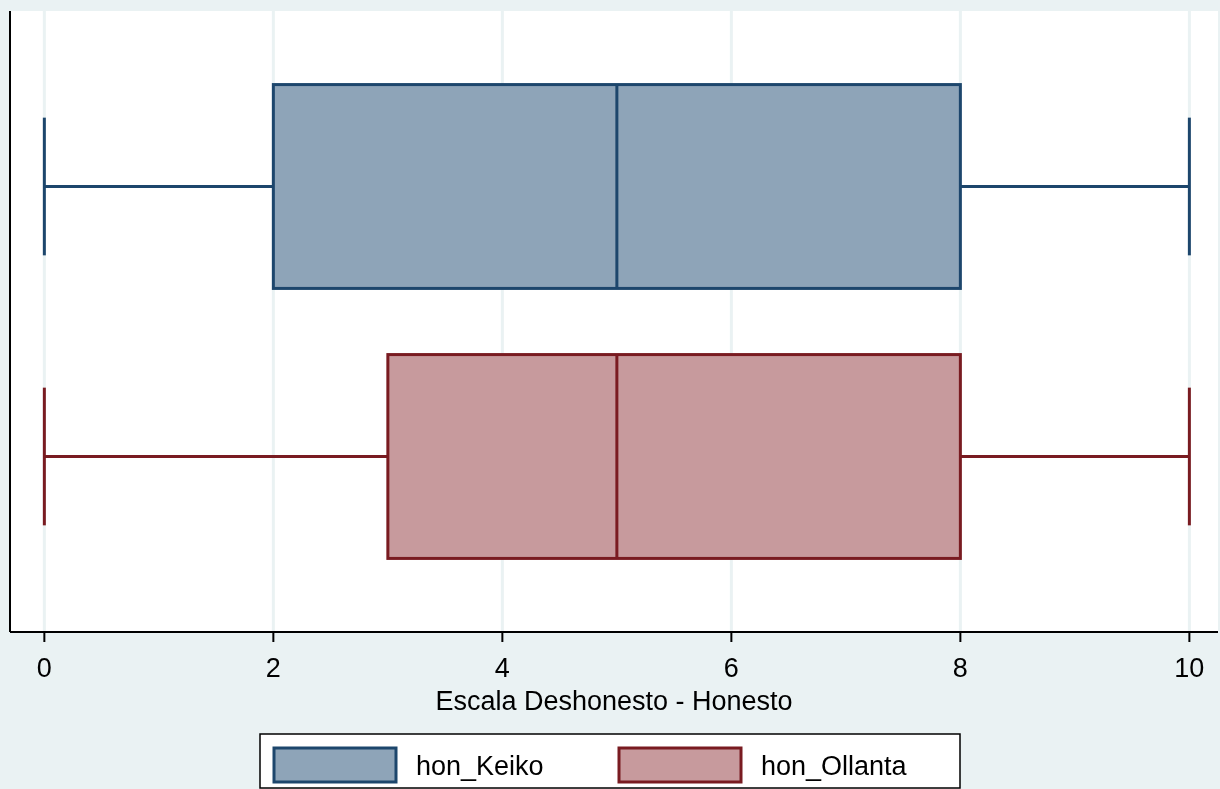 The height and width of the screenshot is (789, 1220). Describe the element at coordinates (614, 701) in the screenshot. I see `x-axis-title: Escala Deshonesto - Honesto` at that location.